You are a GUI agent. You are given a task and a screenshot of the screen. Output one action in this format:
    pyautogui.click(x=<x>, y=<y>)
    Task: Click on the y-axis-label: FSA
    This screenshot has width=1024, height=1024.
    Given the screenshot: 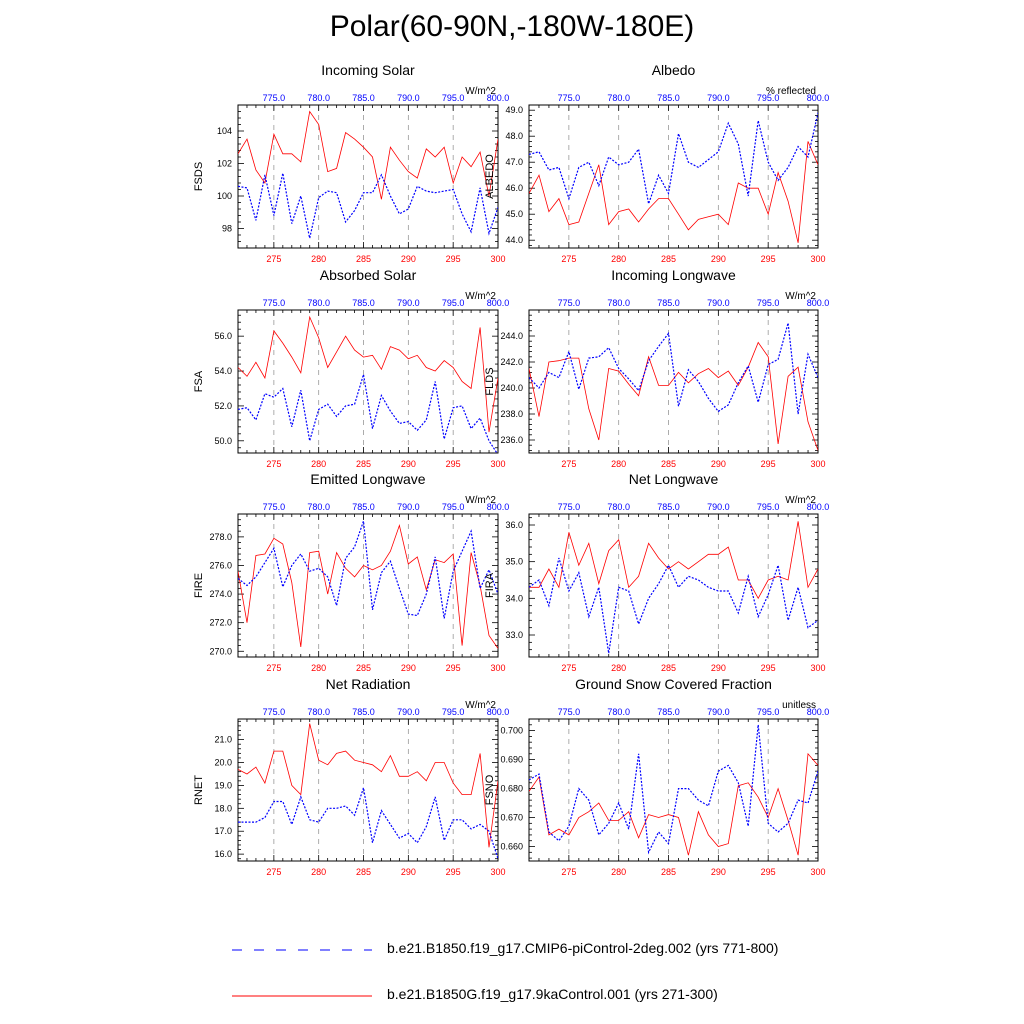 What is the action you would take?
    pyautogui.click(x=199, y=381)
    